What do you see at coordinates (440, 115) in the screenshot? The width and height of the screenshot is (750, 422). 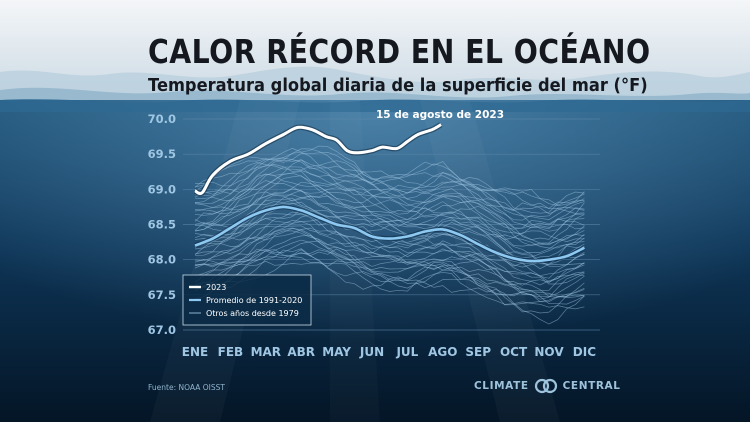 I see `record-annotation: 15 de agosto de 2023` at bounding box center [440, 115].